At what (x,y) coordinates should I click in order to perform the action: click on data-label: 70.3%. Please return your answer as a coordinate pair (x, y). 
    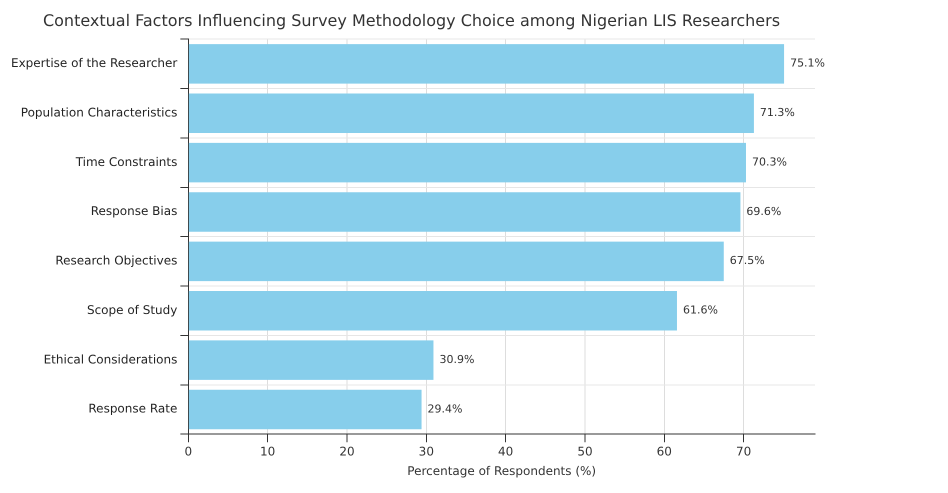
    Looking at the image, I should click on (769, 161).